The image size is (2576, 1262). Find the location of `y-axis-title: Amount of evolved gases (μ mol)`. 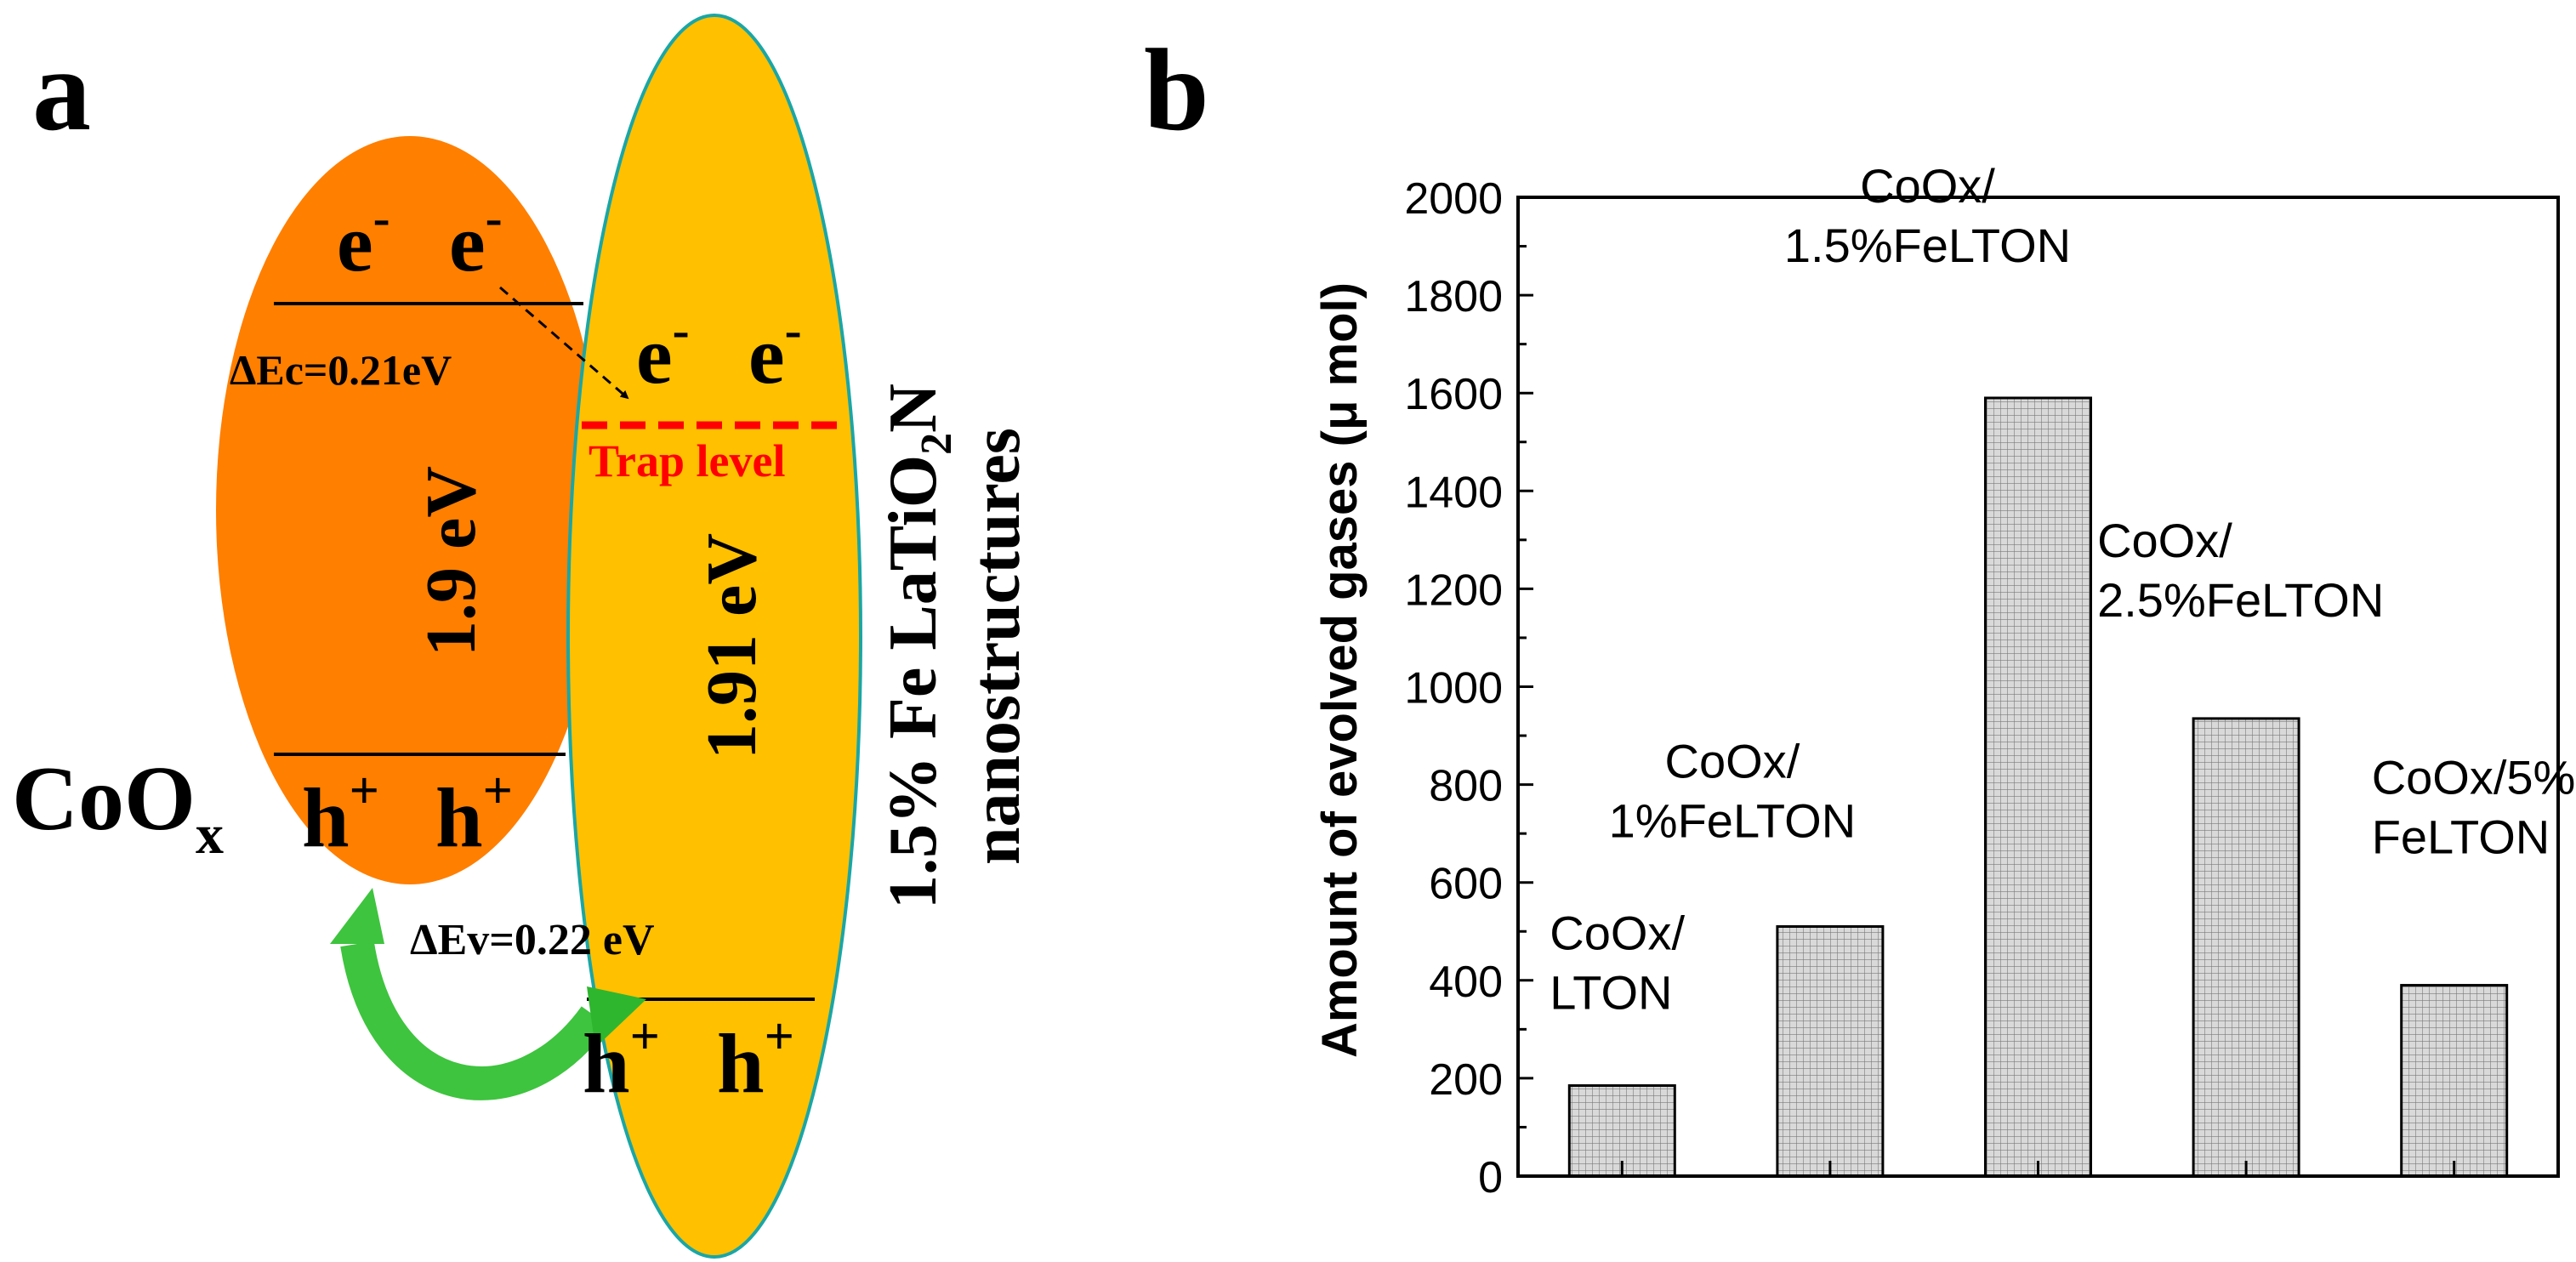

y-axis-title: Amount of evolved gases (μ mol) is located at coordinates (1340, 670).